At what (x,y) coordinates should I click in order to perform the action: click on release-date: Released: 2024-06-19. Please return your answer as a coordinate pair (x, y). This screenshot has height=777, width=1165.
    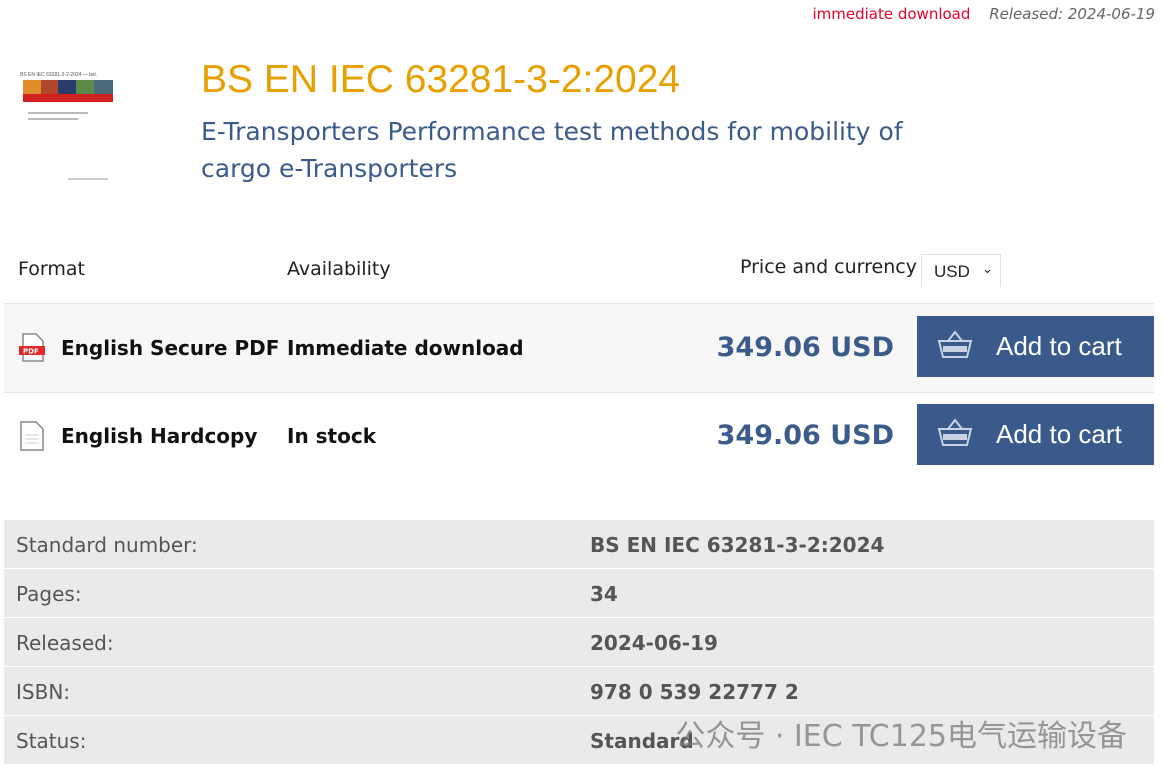
    Looking at the image, I should click on (1072, 14).